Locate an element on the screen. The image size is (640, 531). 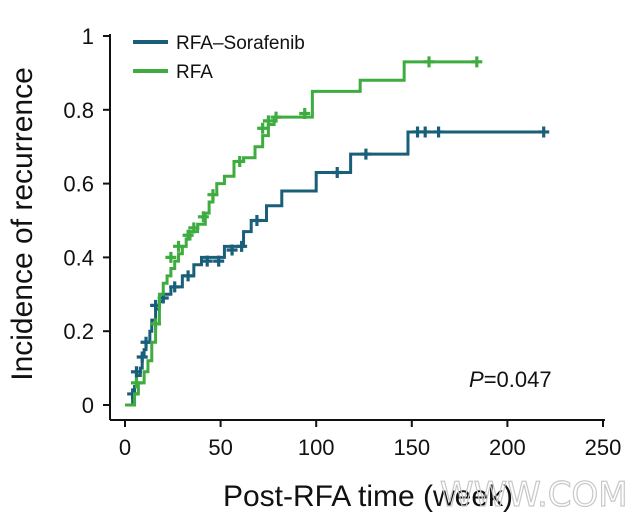
x-tick-label: 200 is located at coordinates (507, 447).